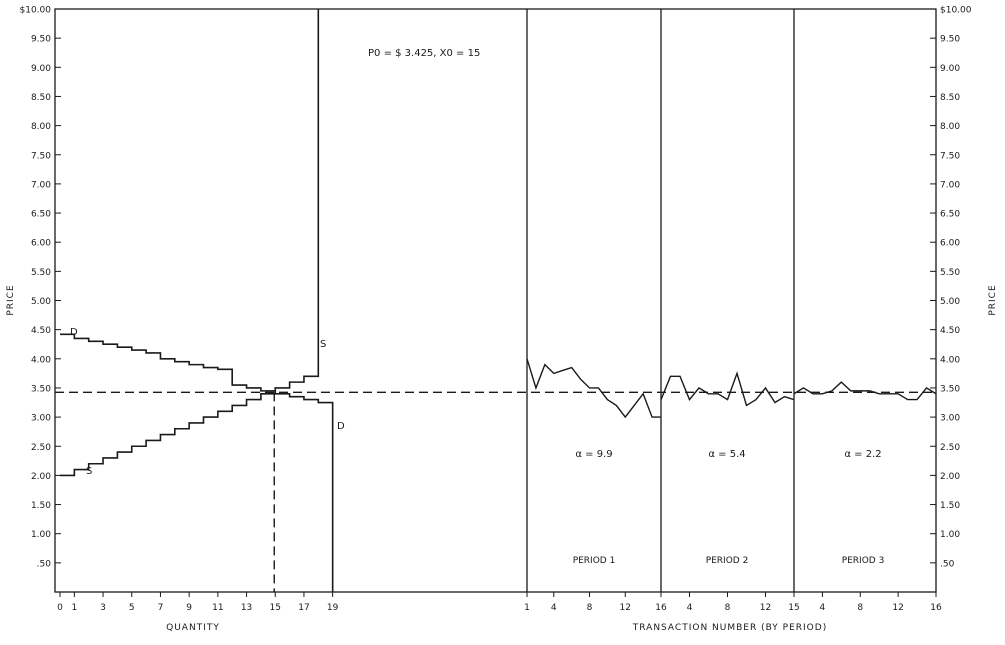 This screenshot has width=1005, height=645. I want to click on y-tick-label-left: 4.50, so click(41, 331).